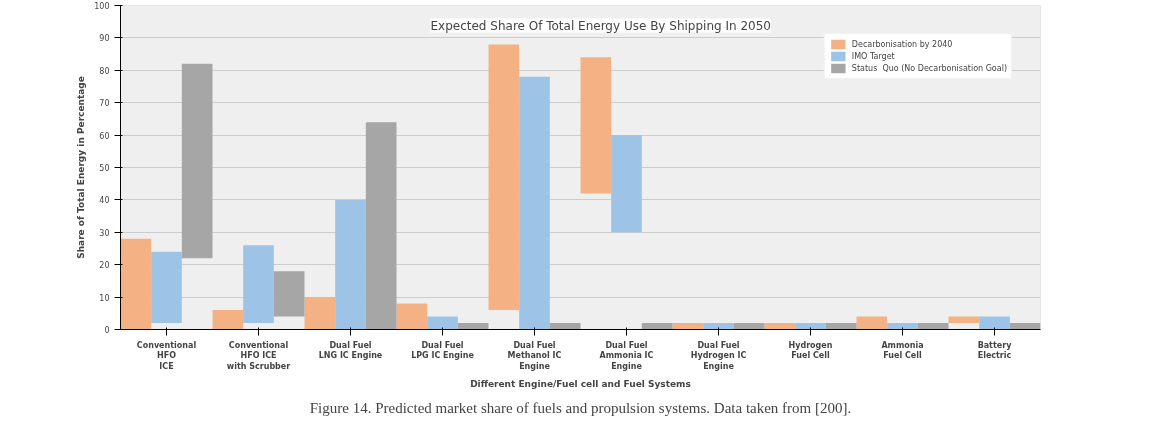 The image size is (1167, 425). Describe the element at coordinates (81, 167) in the screenshot. I see `y-axis-title: Share of Total Energy in Percentage` at that location.